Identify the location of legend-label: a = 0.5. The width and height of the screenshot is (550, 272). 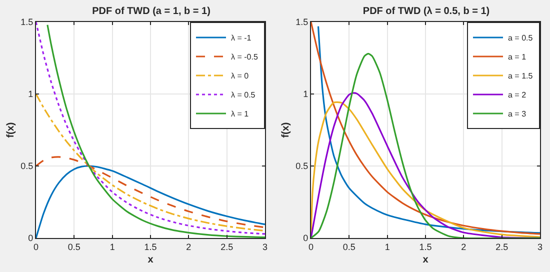
(521, 38).